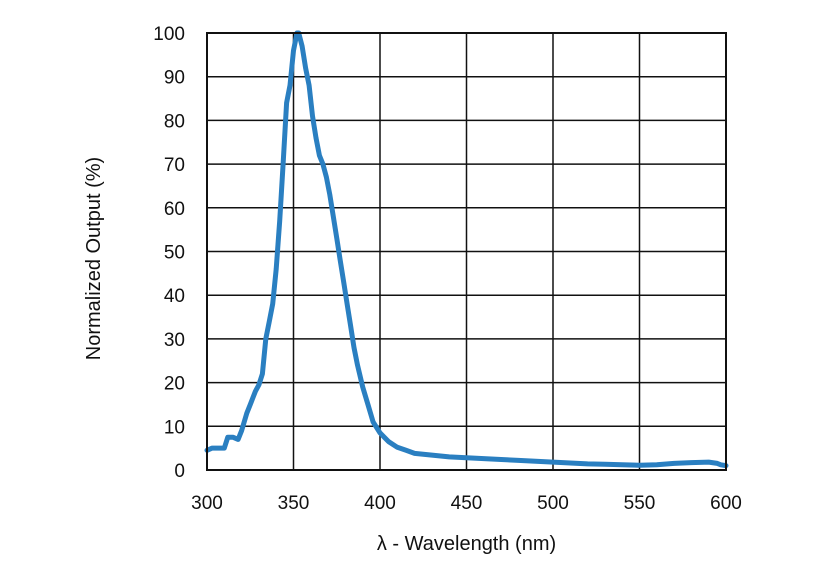 Image resolution: width=824 pixels, height=571 pixels. I want to click on x-tick-label: 400, so click(380, 503).